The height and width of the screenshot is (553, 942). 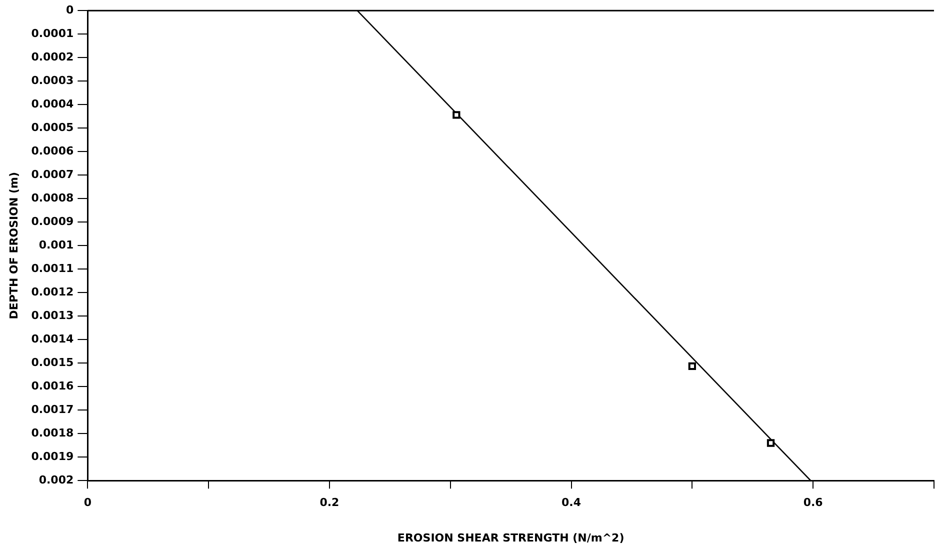 I want to click on y-tick-label: 0.0018, so click(x=52, y=433).